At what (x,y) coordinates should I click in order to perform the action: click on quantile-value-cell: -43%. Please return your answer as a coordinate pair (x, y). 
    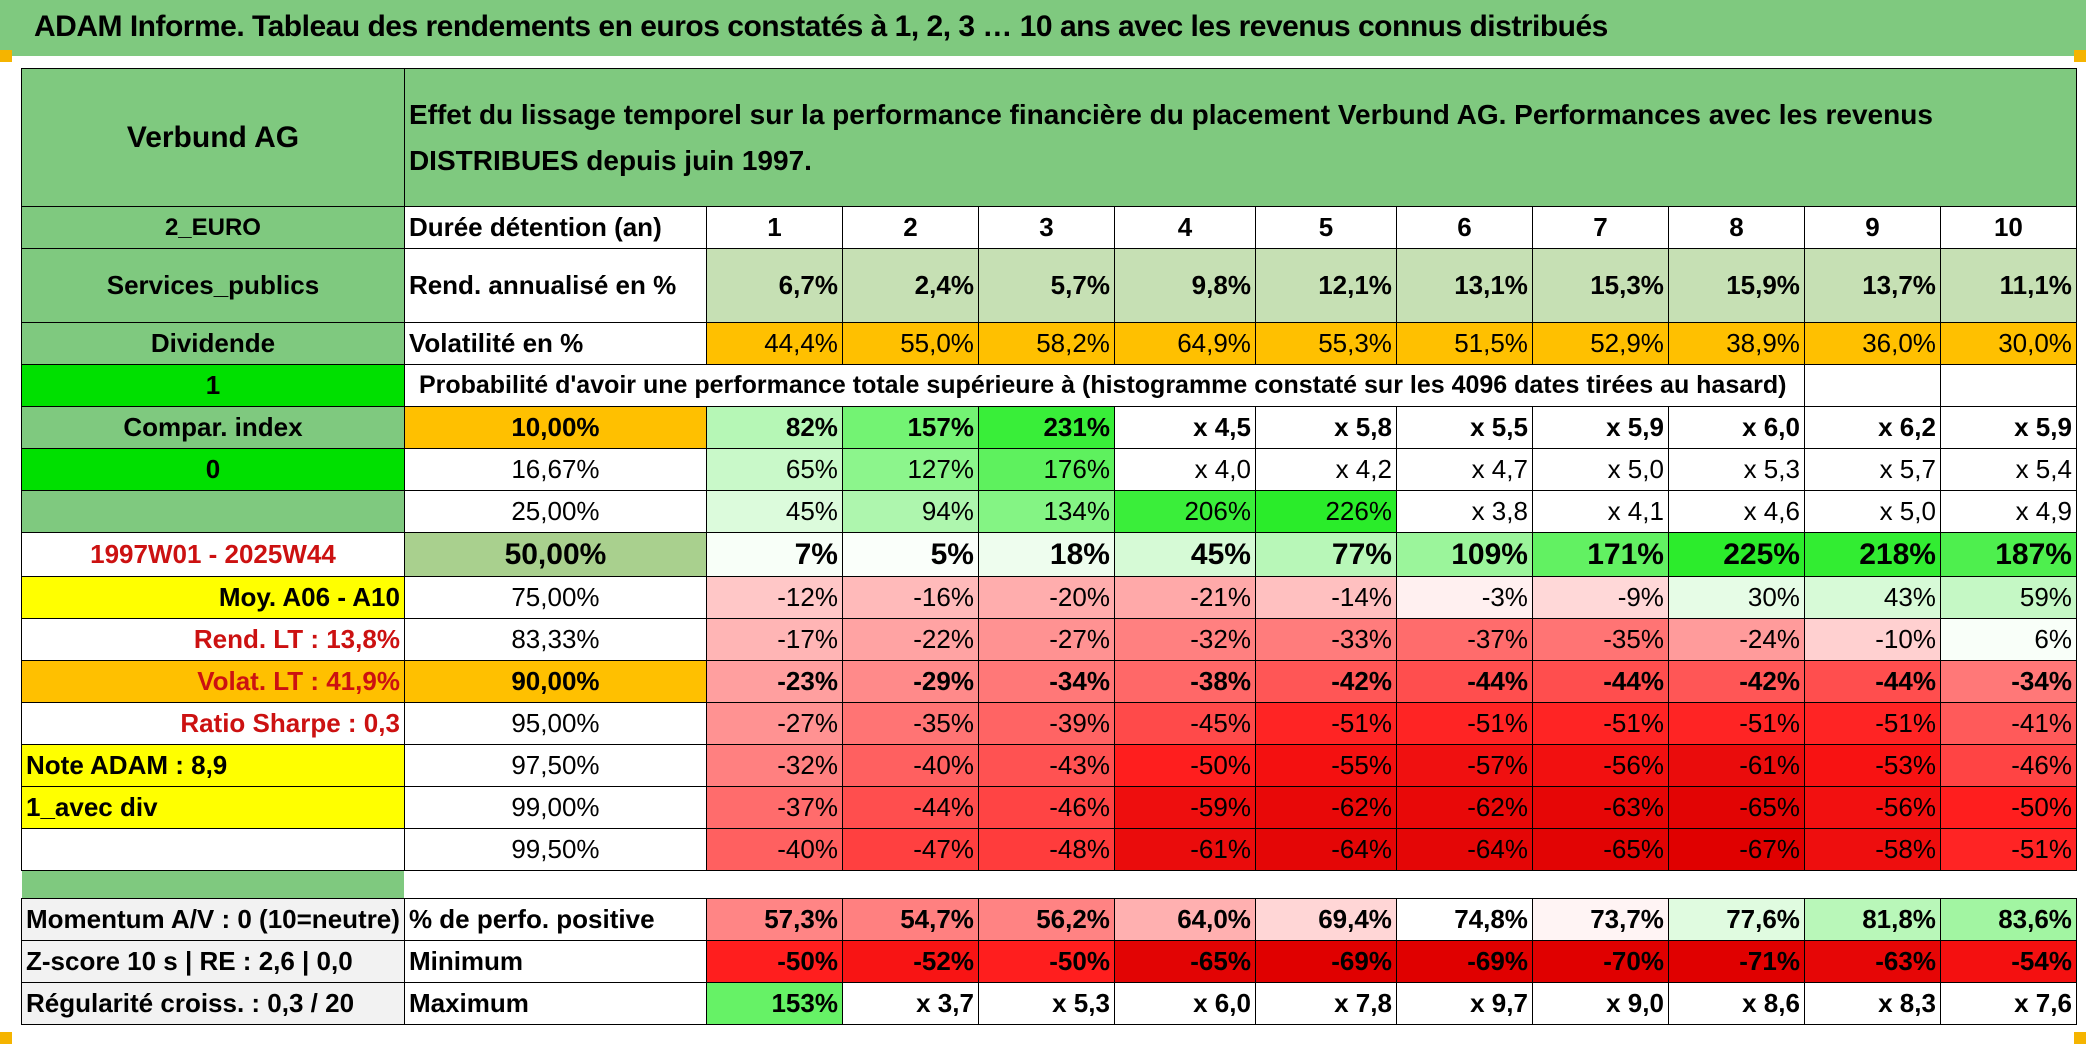
    Looking at the image, I should click on (1046, 765).